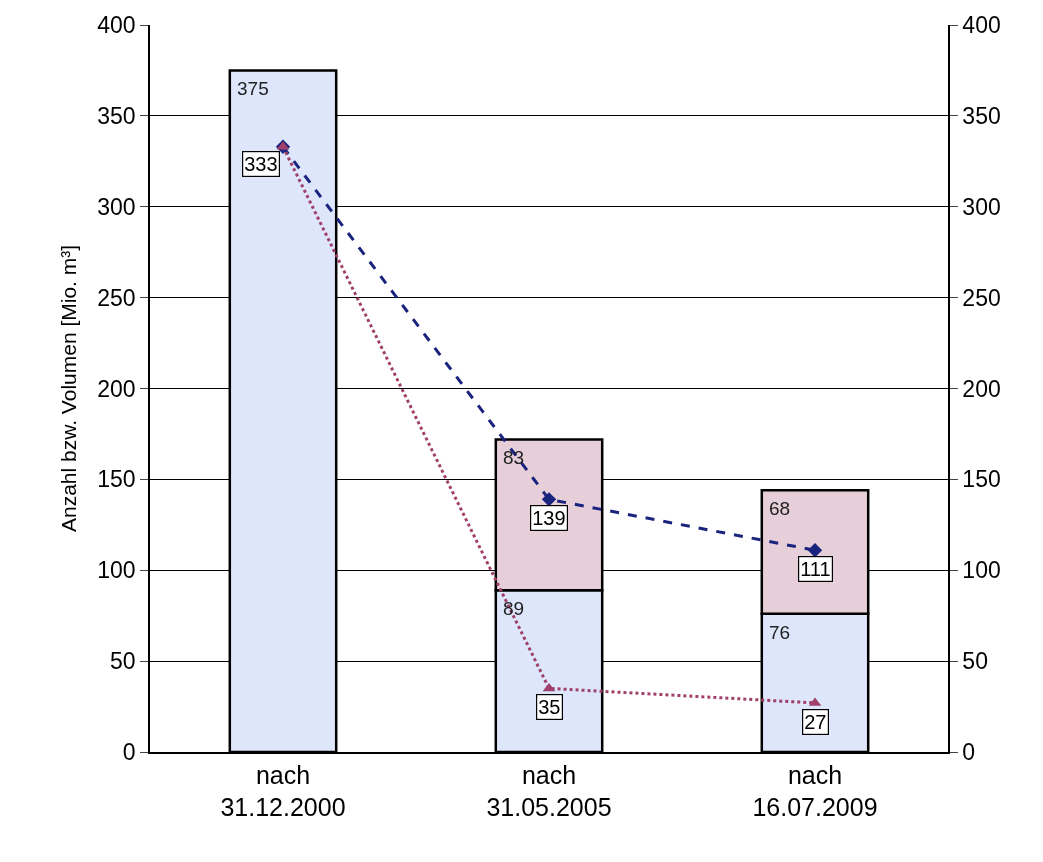 Image resolution: width=1043 pixels, height=862 pixels. Describe the element at coordinates (116, 479) in the screenshot. I see `y-tick-label: 150` at that location.